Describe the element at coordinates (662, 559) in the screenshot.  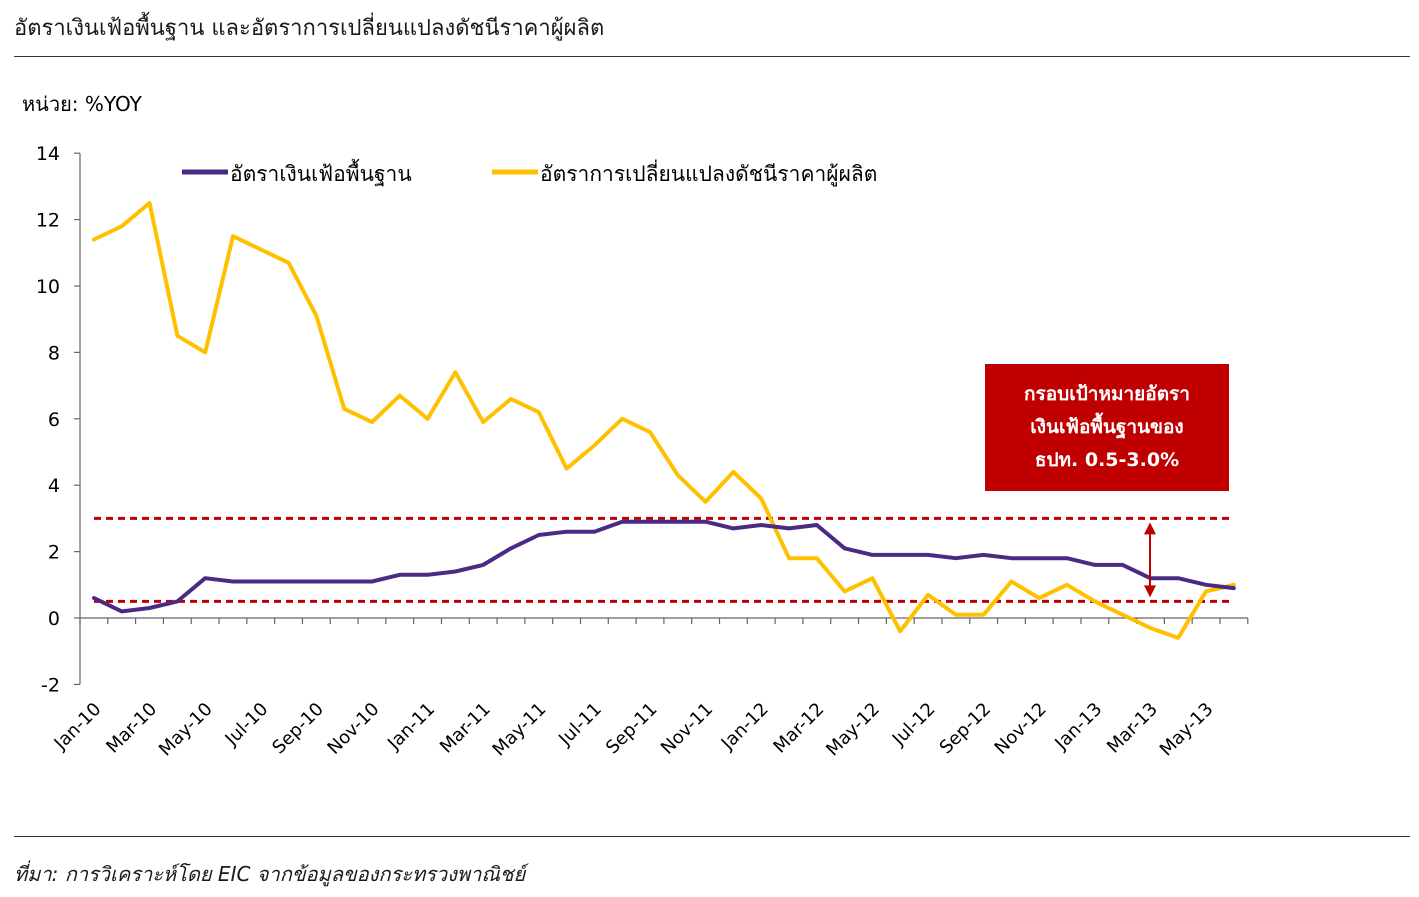
I see `target-band-lines` at that location.